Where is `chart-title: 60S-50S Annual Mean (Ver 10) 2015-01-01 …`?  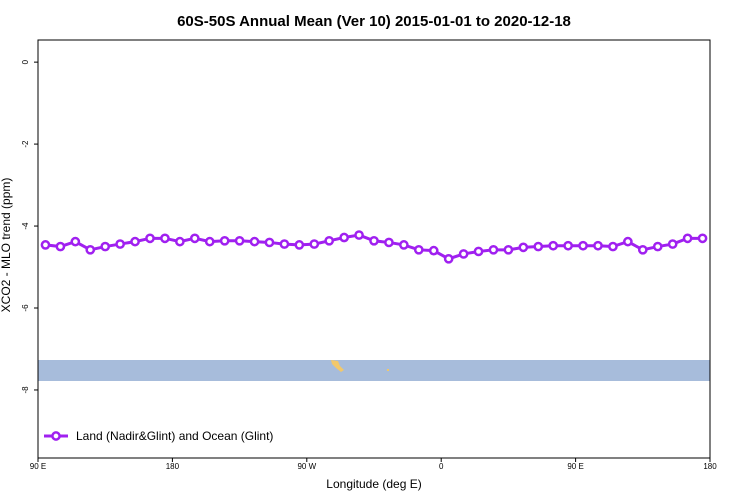
chart-title: 60S-50S Annual Mean (Ver 10) 2015-01-01 … is located at coordinates (374, 21).